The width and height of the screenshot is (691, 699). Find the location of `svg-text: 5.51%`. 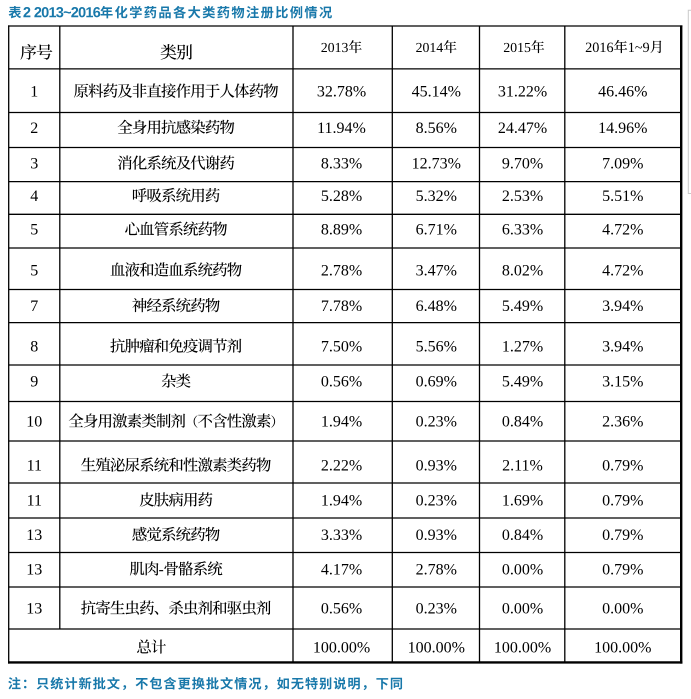

svg-text: 5.51% is located at coordinates (622, 196).